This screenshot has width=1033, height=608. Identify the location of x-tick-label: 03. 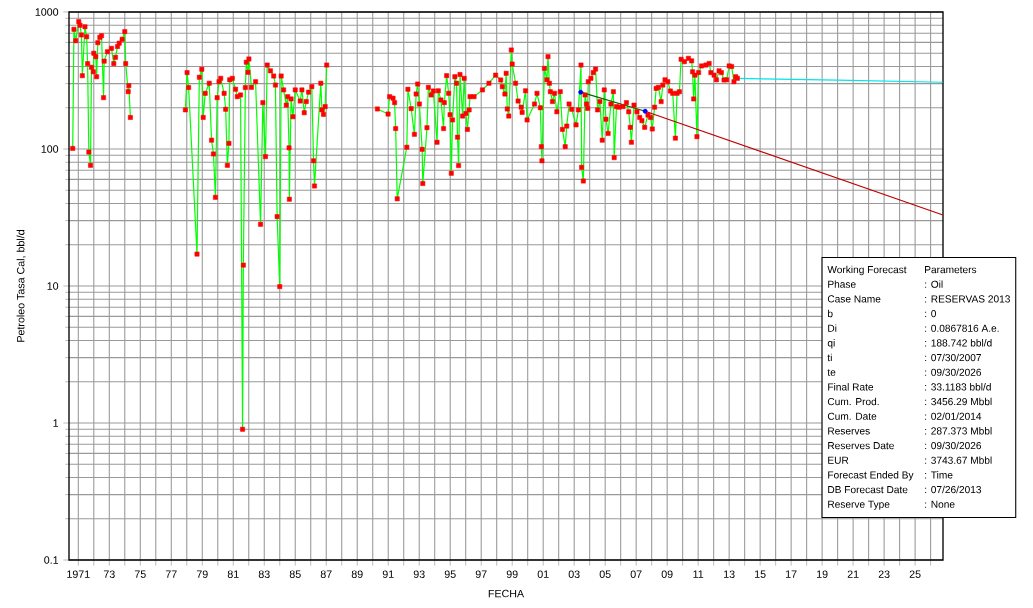
(574, 574).